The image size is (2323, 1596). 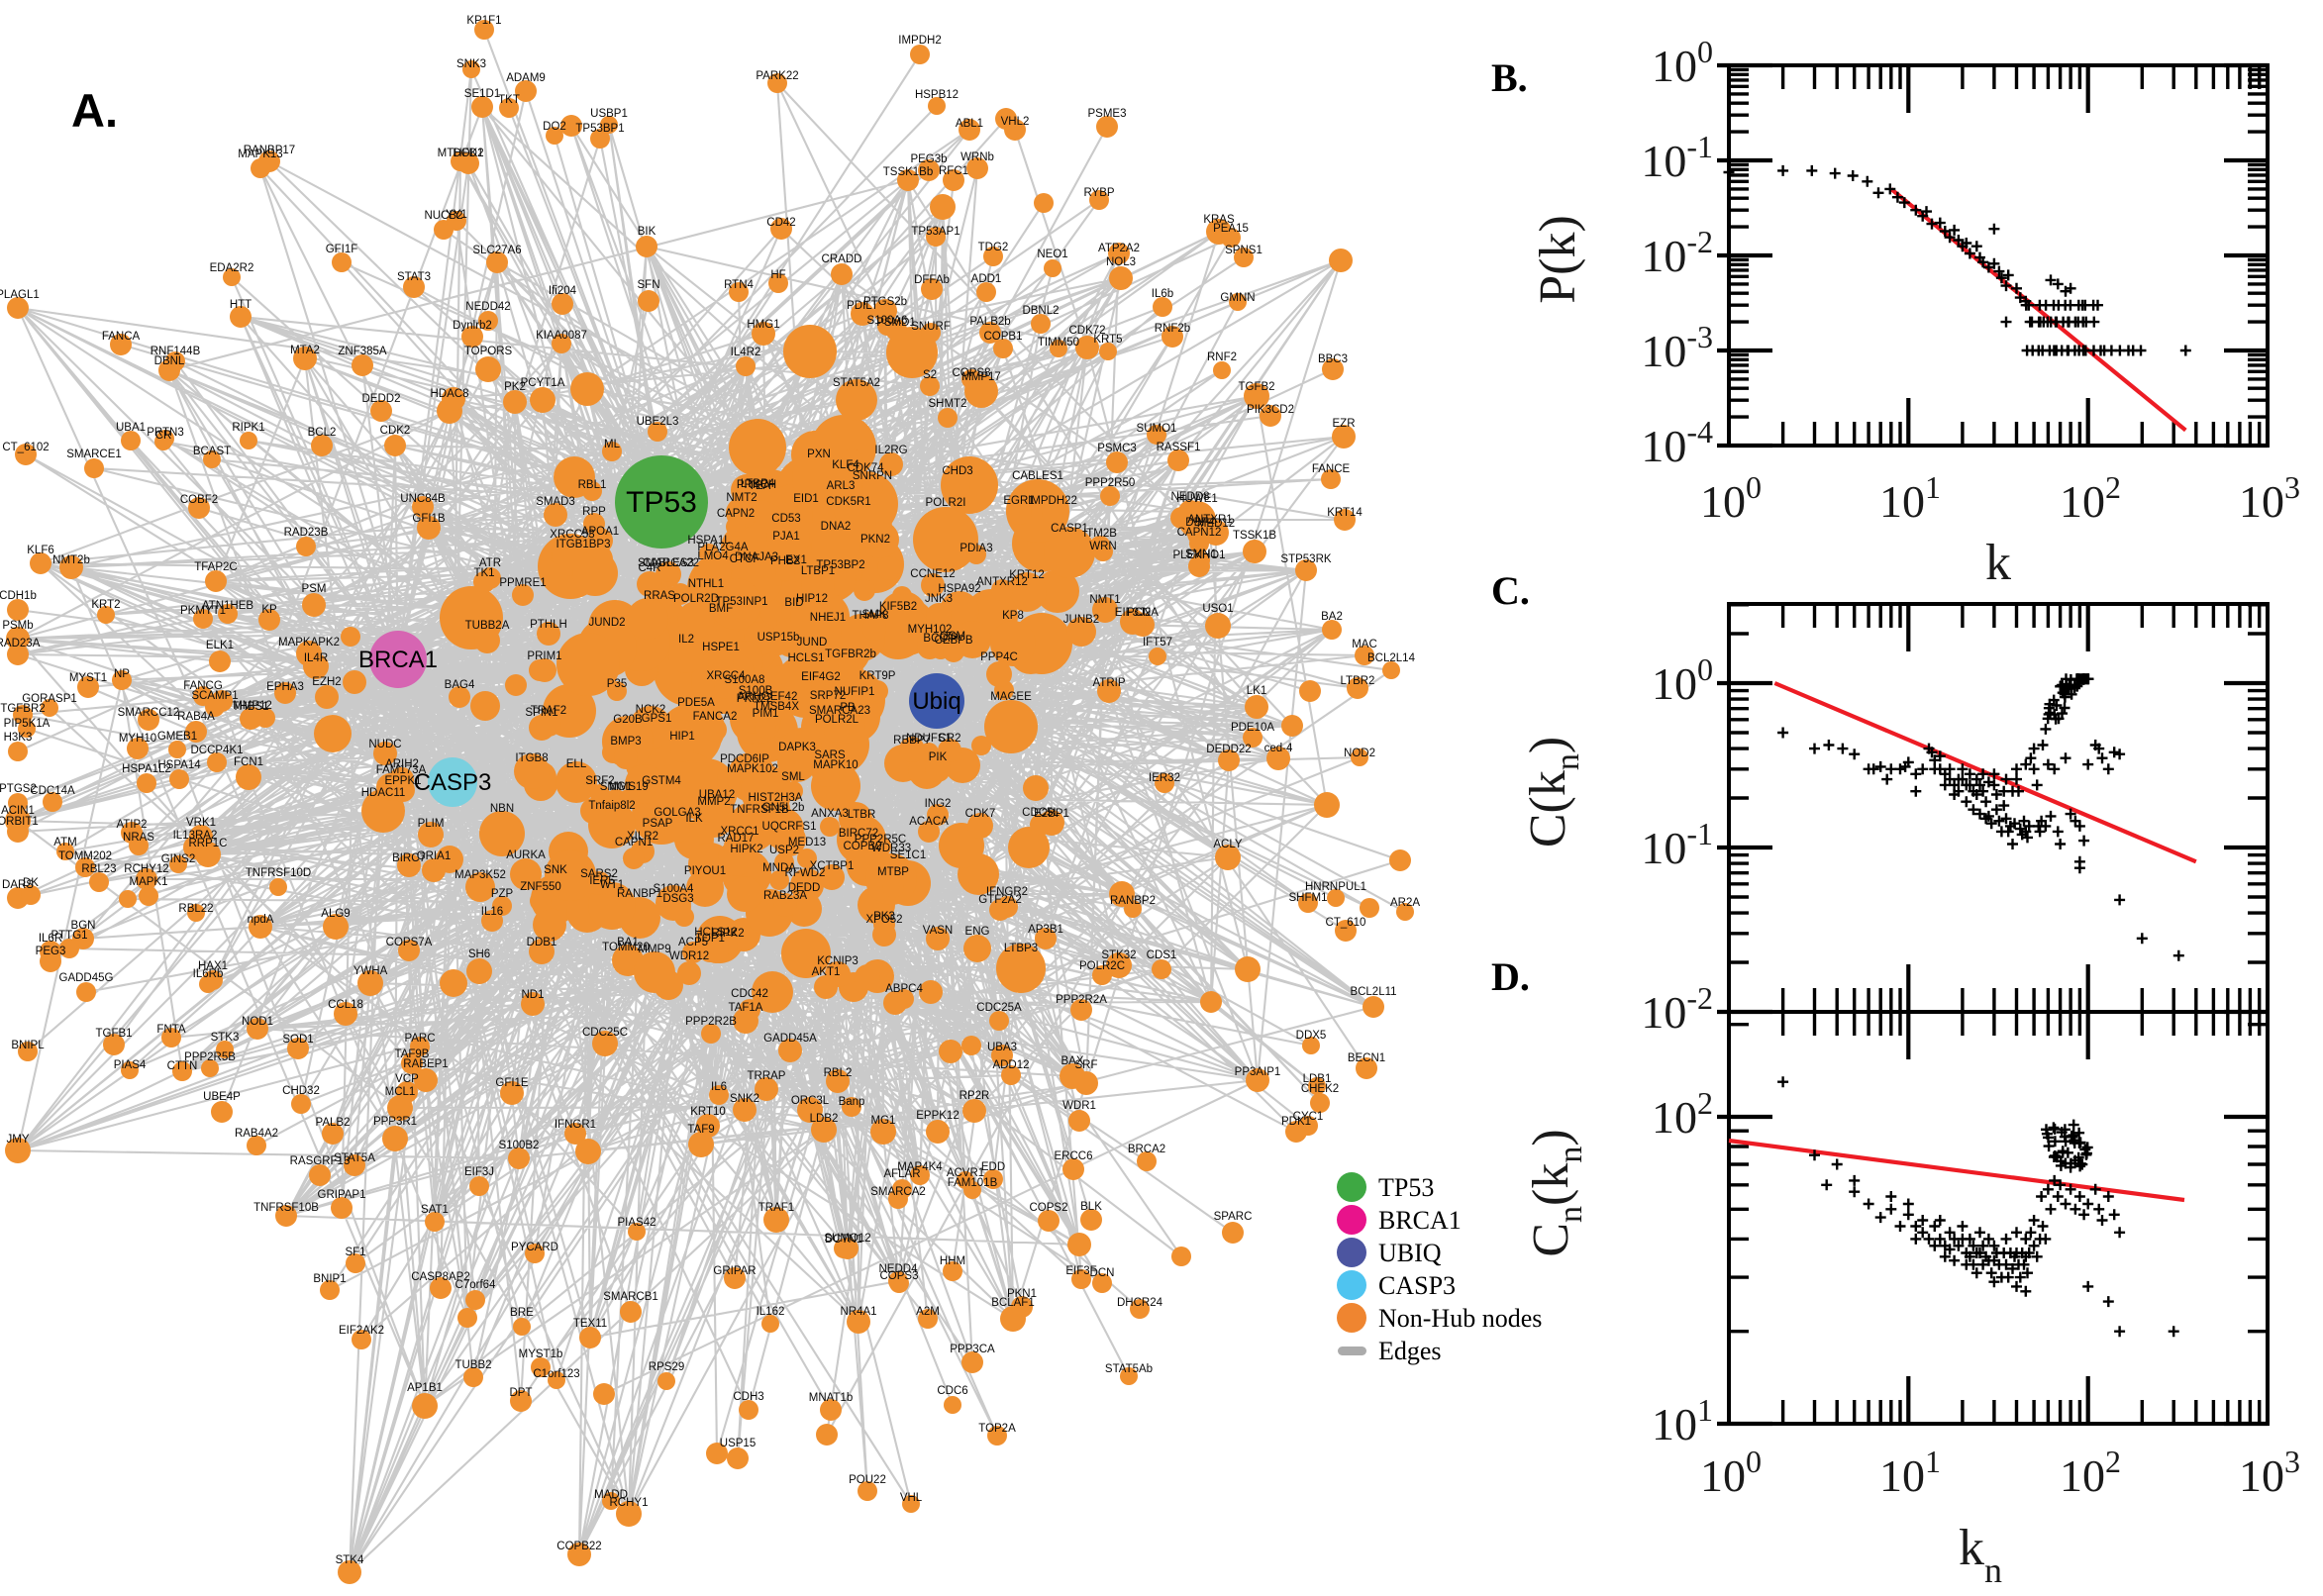 I want to click on svg-text: THAP8, so click(x=870, y=616).